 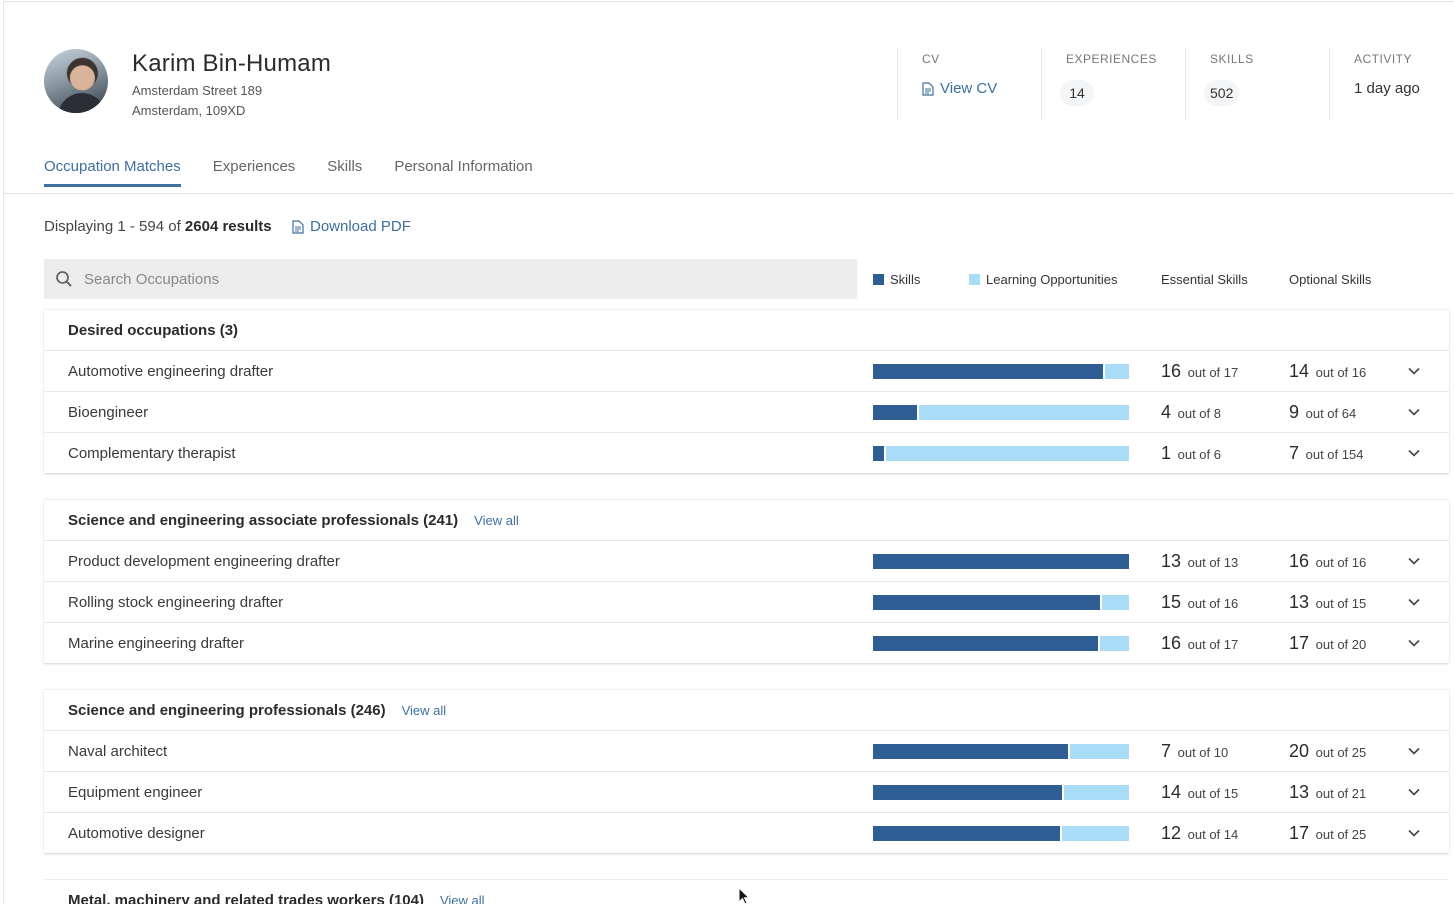 What do you see at coordinates (746, 330) in the screenshot?
I see `group-header: Desired occupations (3)` at bounding box center [746, 330].